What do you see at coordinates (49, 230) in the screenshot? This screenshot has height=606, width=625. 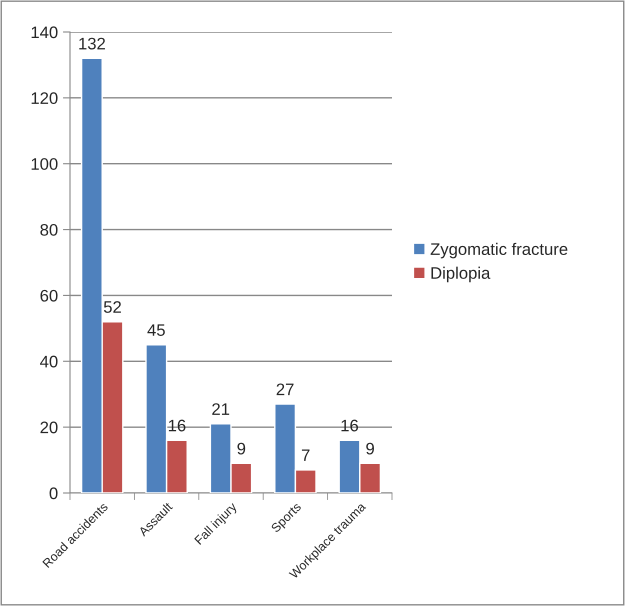 I see `y-tick-label: 80` at bounding box center [49, 230].